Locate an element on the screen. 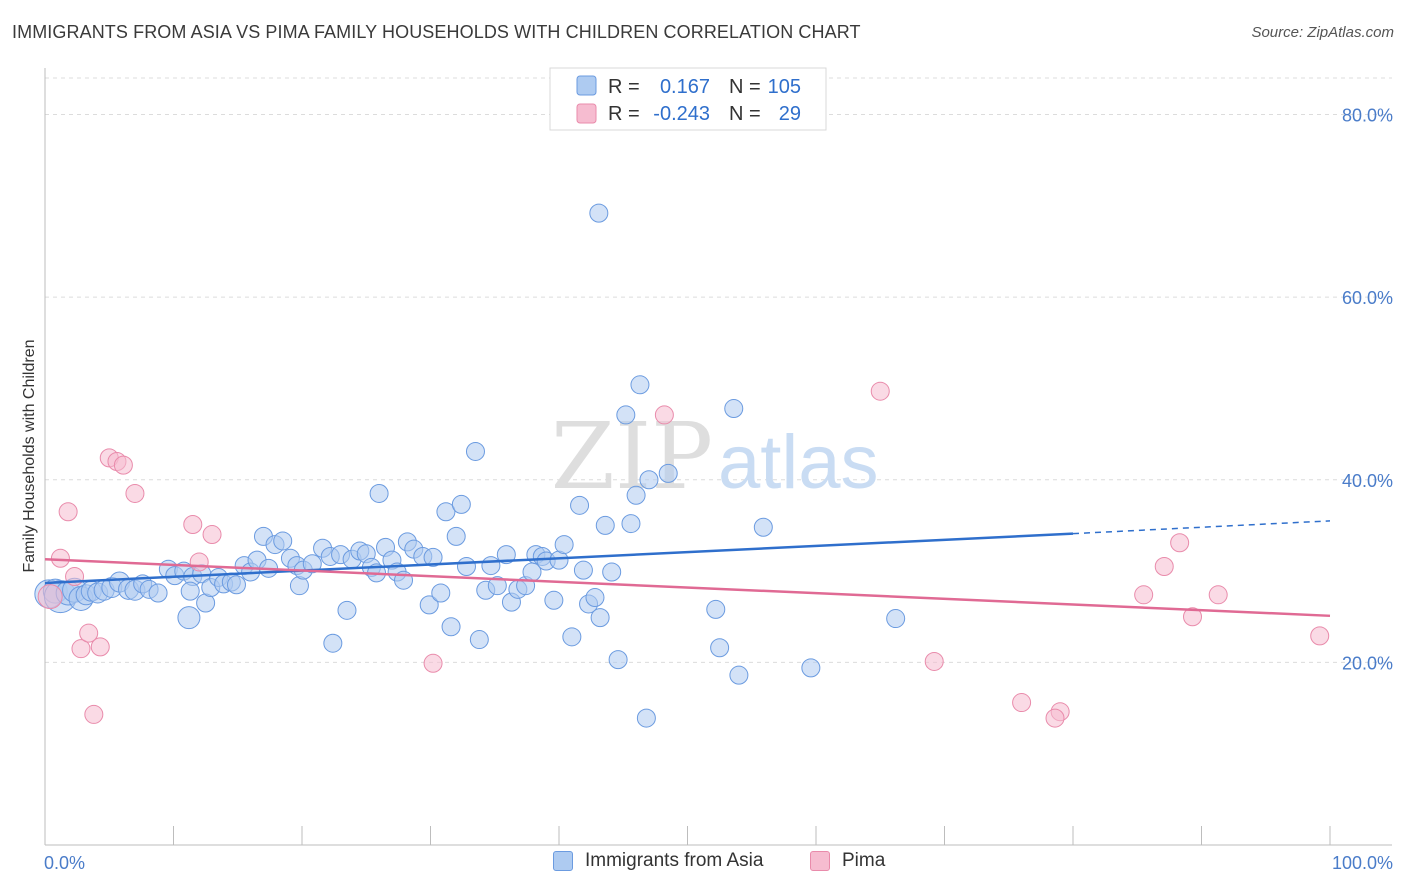 Image resolution: width=1406 pixels, height=892 pixels. x-tick-labels: 0.0% 100.0% is located at coordinates (718, 863).